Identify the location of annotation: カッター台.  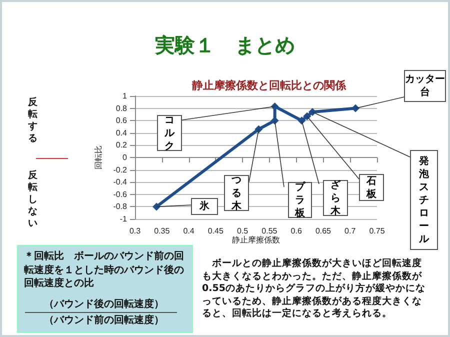
(425, 86).